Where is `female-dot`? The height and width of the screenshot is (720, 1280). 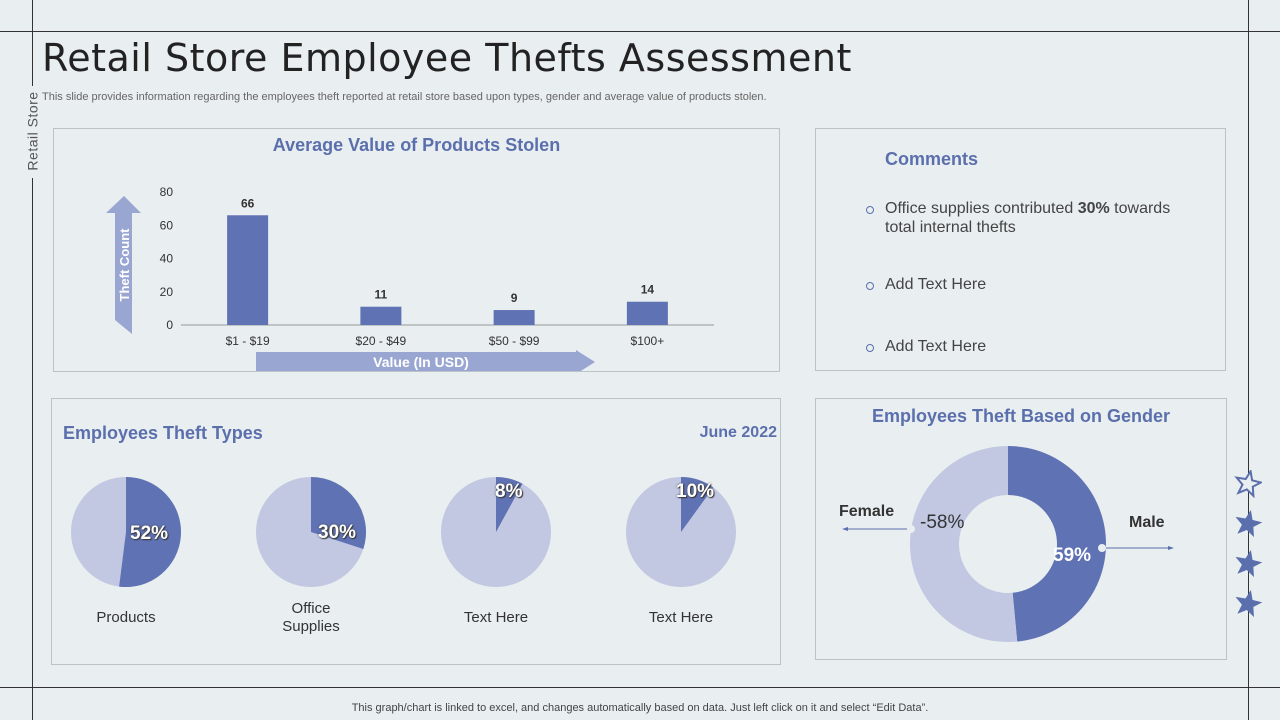 female-dot is located at coordinates (911, 529).